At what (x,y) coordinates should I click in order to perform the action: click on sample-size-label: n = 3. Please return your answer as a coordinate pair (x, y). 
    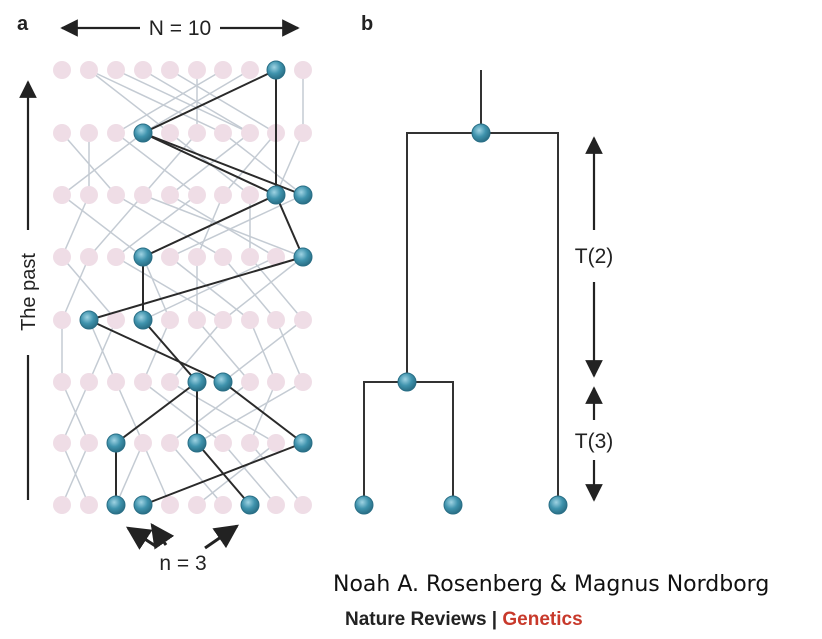
    Looking at the image, I should click on (182, 563).